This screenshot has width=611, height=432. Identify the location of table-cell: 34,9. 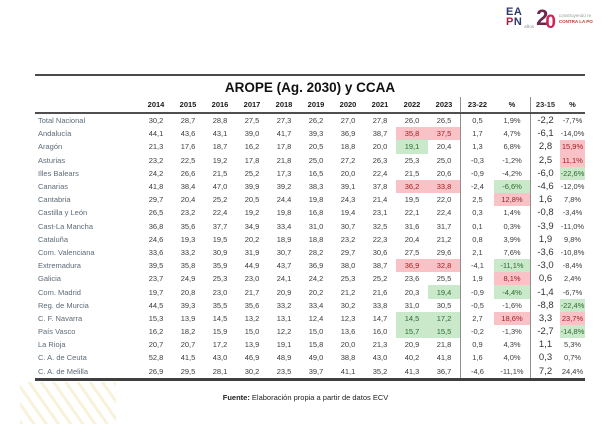
(252, 226).